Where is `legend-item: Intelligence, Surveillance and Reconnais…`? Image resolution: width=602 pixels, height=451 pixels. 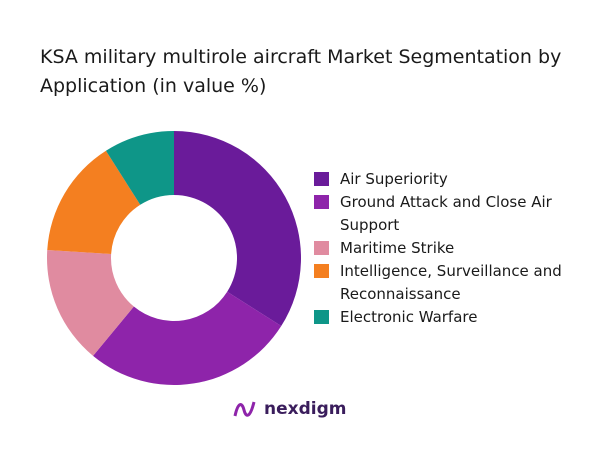
legend-item: Intelligence, Surveillance and Reconnais… is located at coordinates (458, 283).